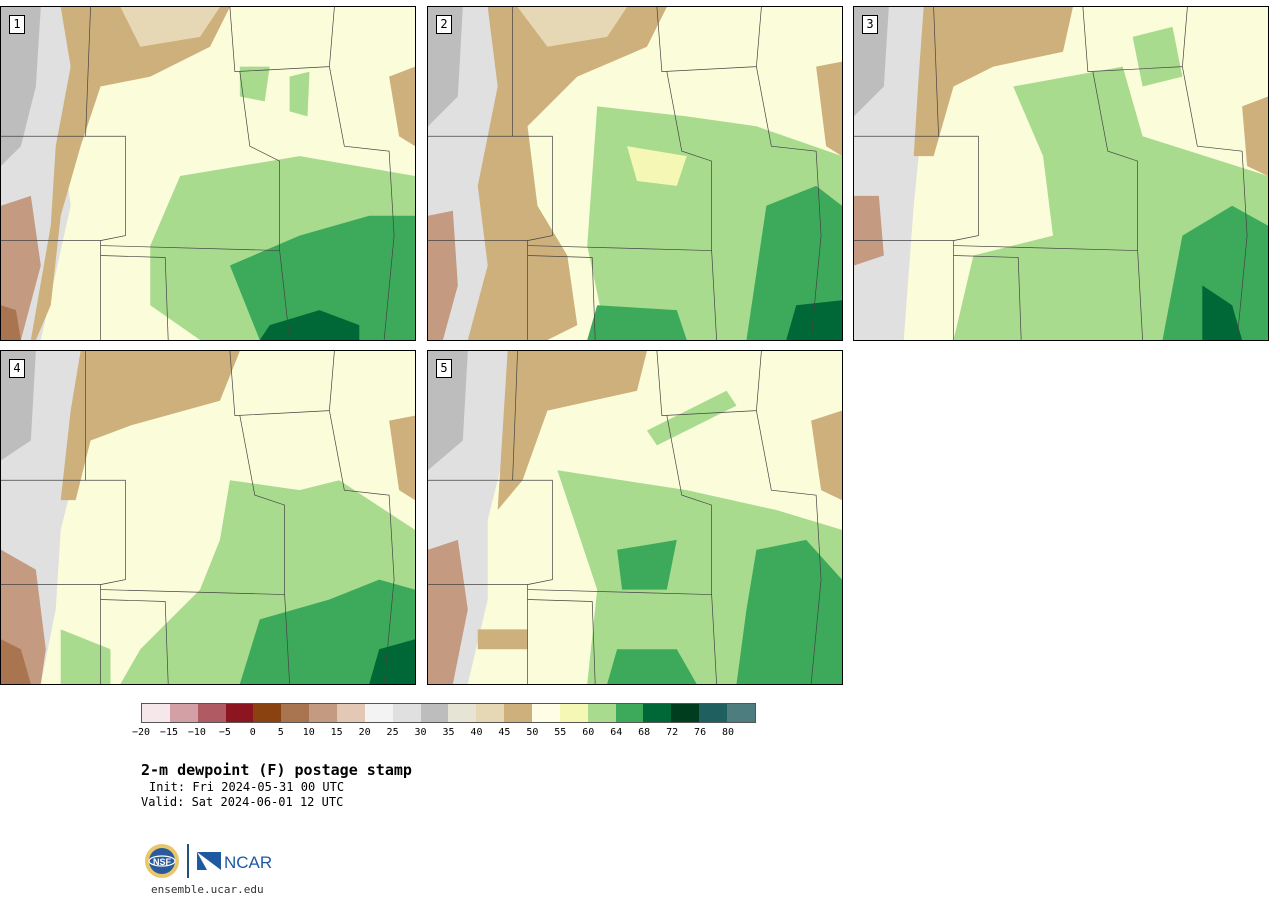 Image resolution: width=1280 pixels, height=901 pixels. I want to click on colorbar-tick-label: 30, so click(420, 732).